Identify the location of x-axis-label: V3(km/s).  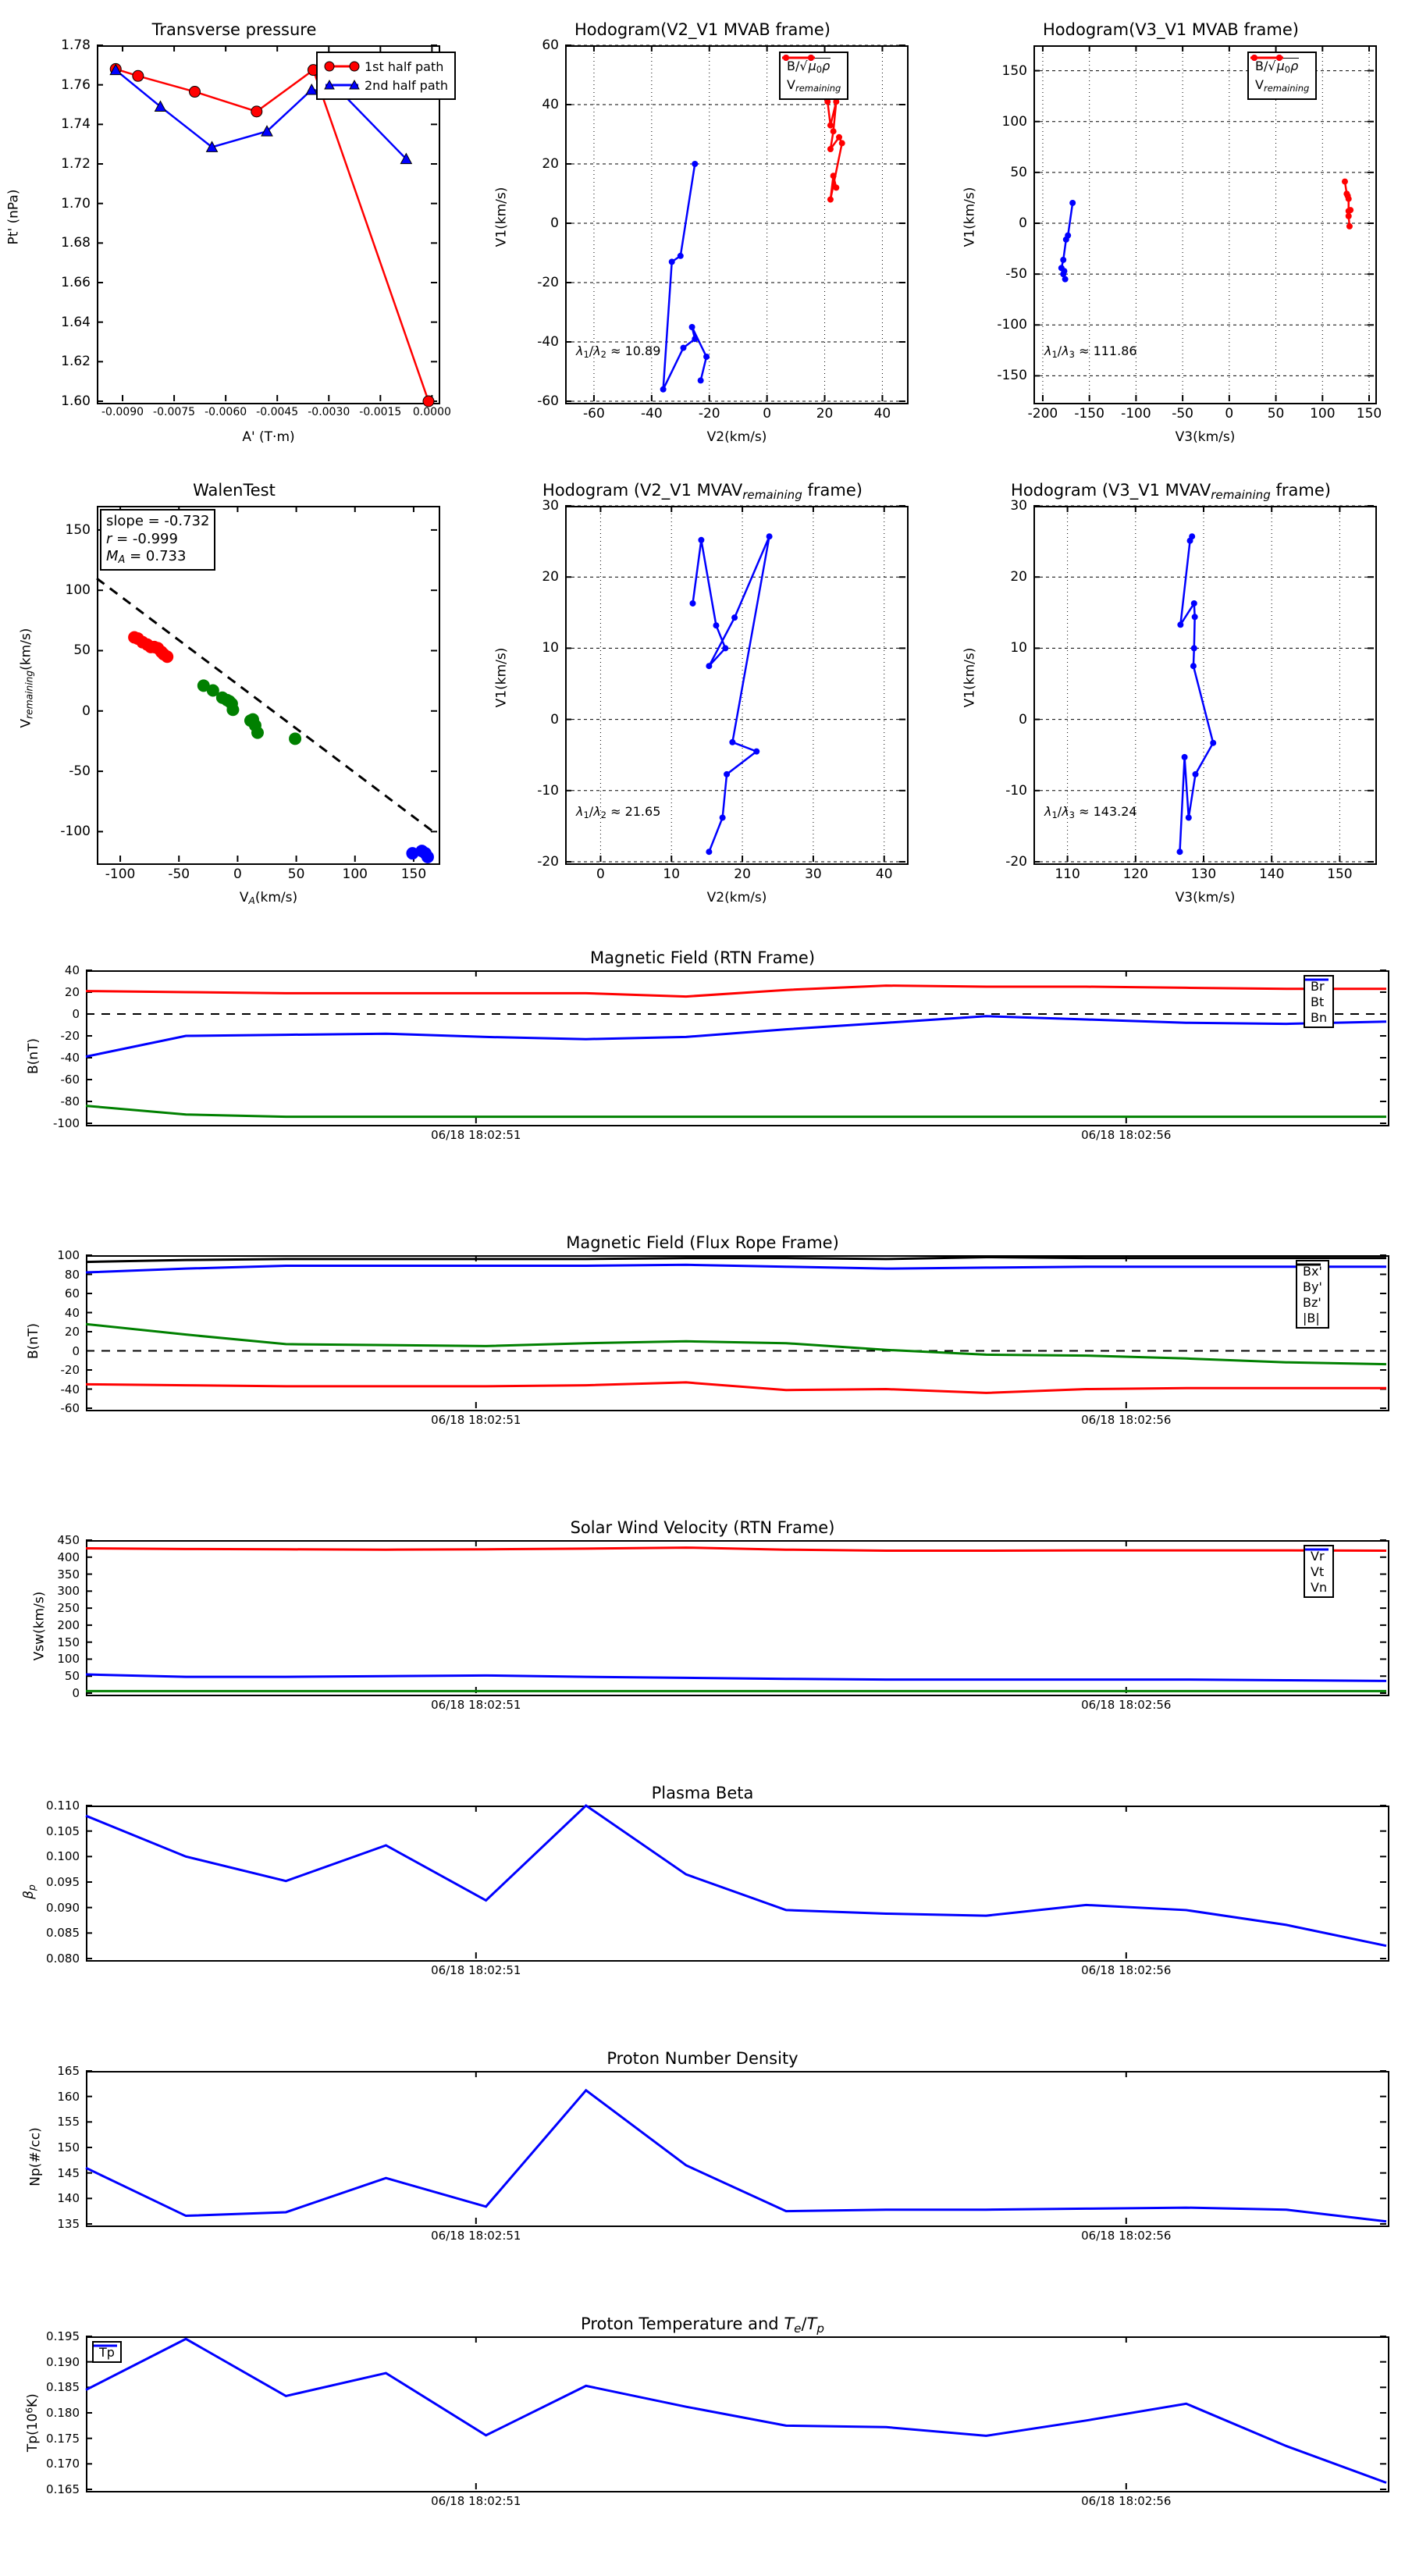
(1206, 437).